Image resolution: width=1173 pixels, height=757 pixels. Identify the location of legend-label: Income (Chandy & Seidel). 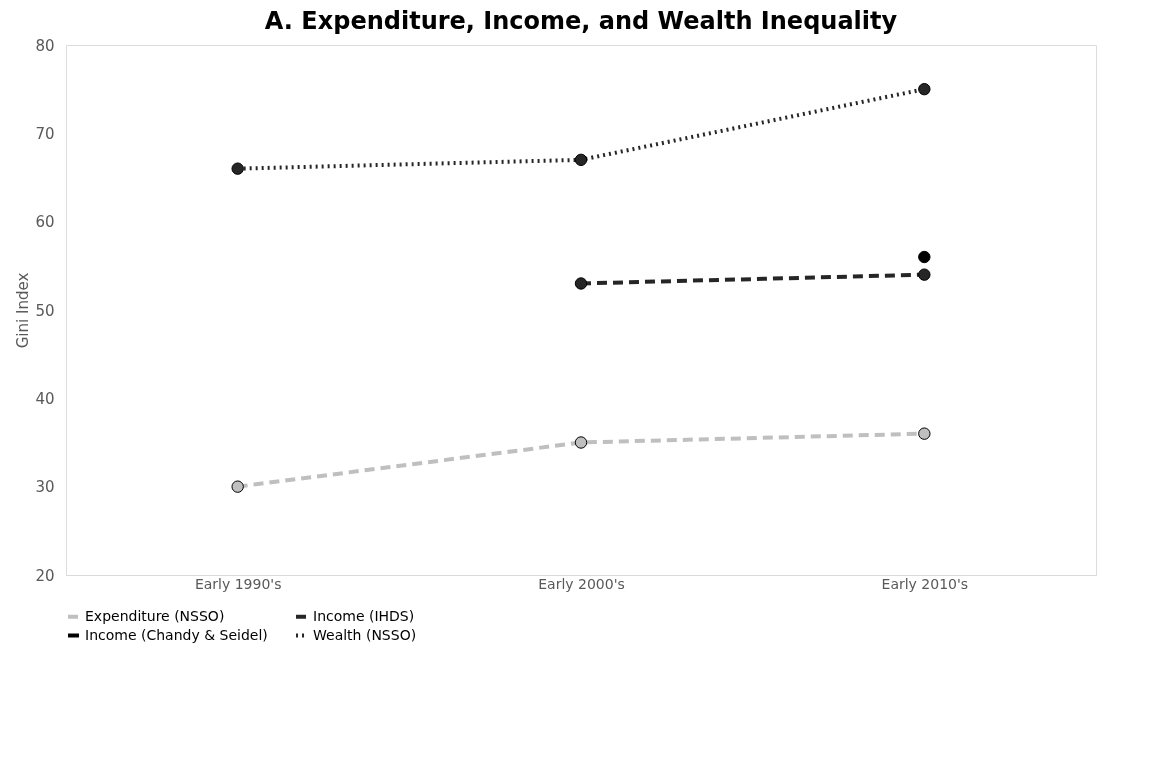
(176, 634).